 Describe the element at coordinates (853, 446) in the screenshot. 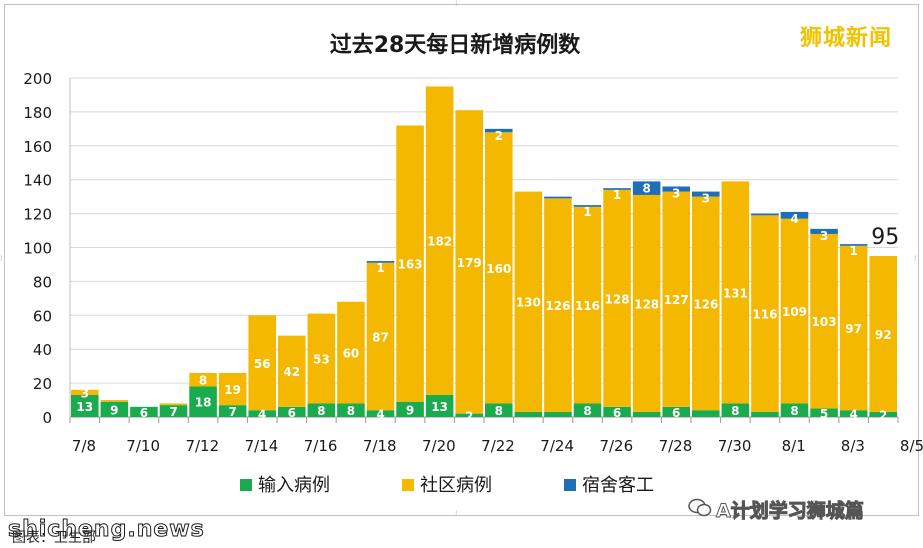

I see `x-tick-label: 8/3` at that location.